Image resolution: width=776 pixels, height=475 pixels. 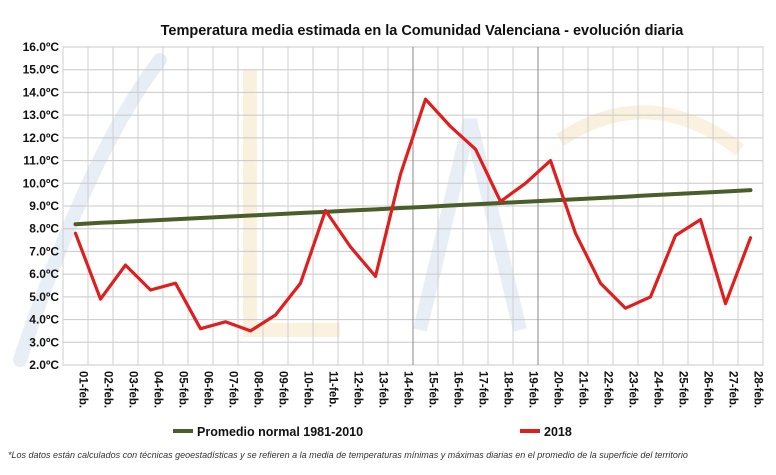 I want to click on legend-item-2018: 2018, so click(x=546, y=432).